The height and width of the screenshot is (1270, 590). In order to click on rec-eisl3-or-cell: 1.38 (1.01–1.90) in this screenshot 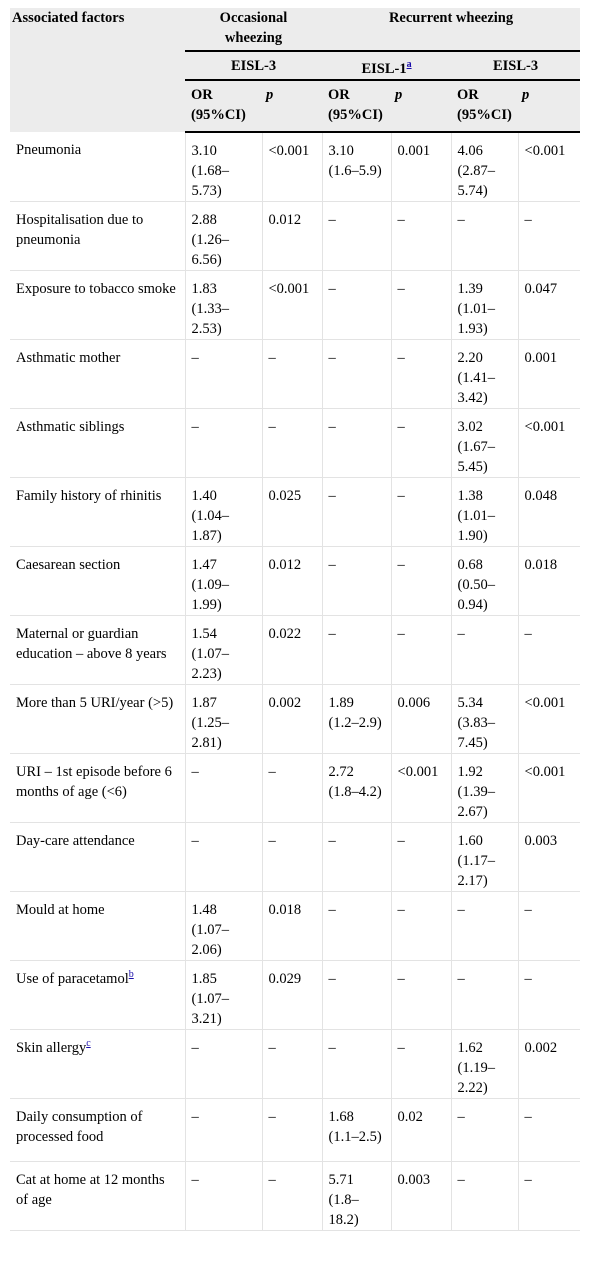, I will do `click(485, 512)`.